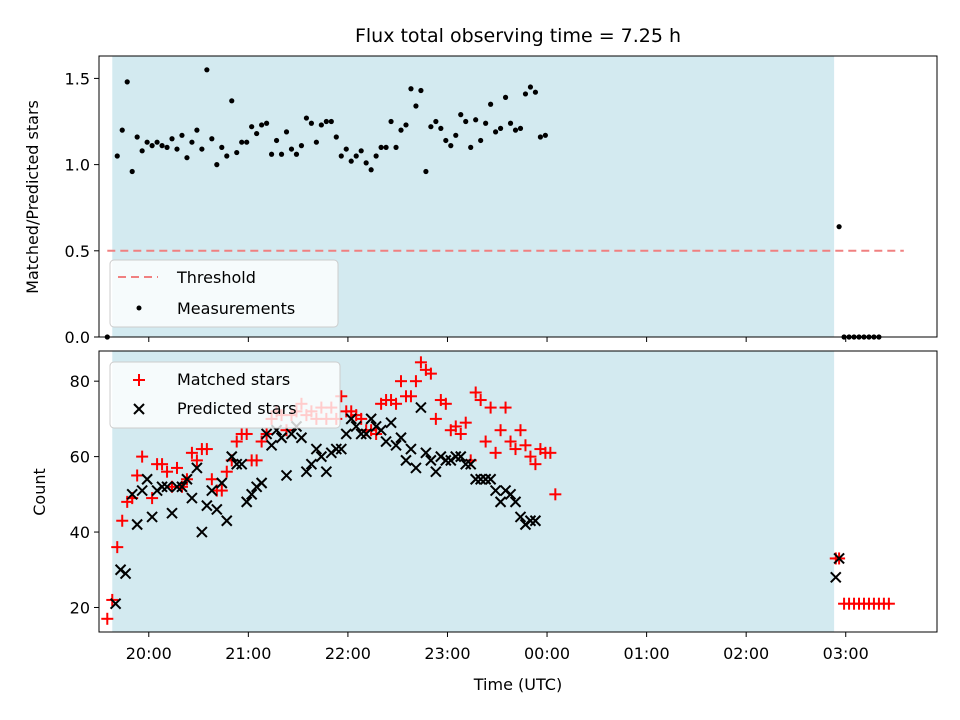  Describe the element at coordinates (139, 380) in the screenshot. I see `legend-matched-swatch` at that location.